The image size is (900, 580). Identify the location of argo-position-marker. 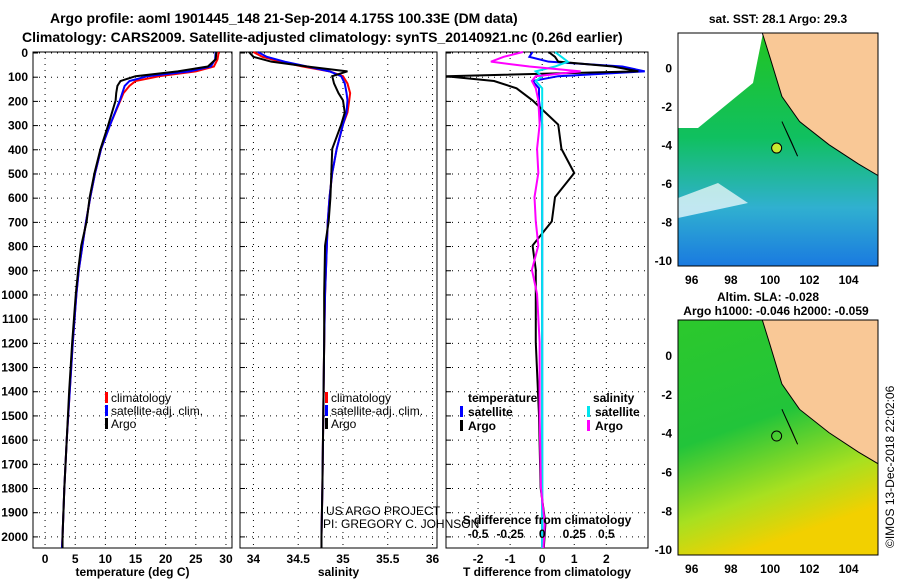
(777, 148).